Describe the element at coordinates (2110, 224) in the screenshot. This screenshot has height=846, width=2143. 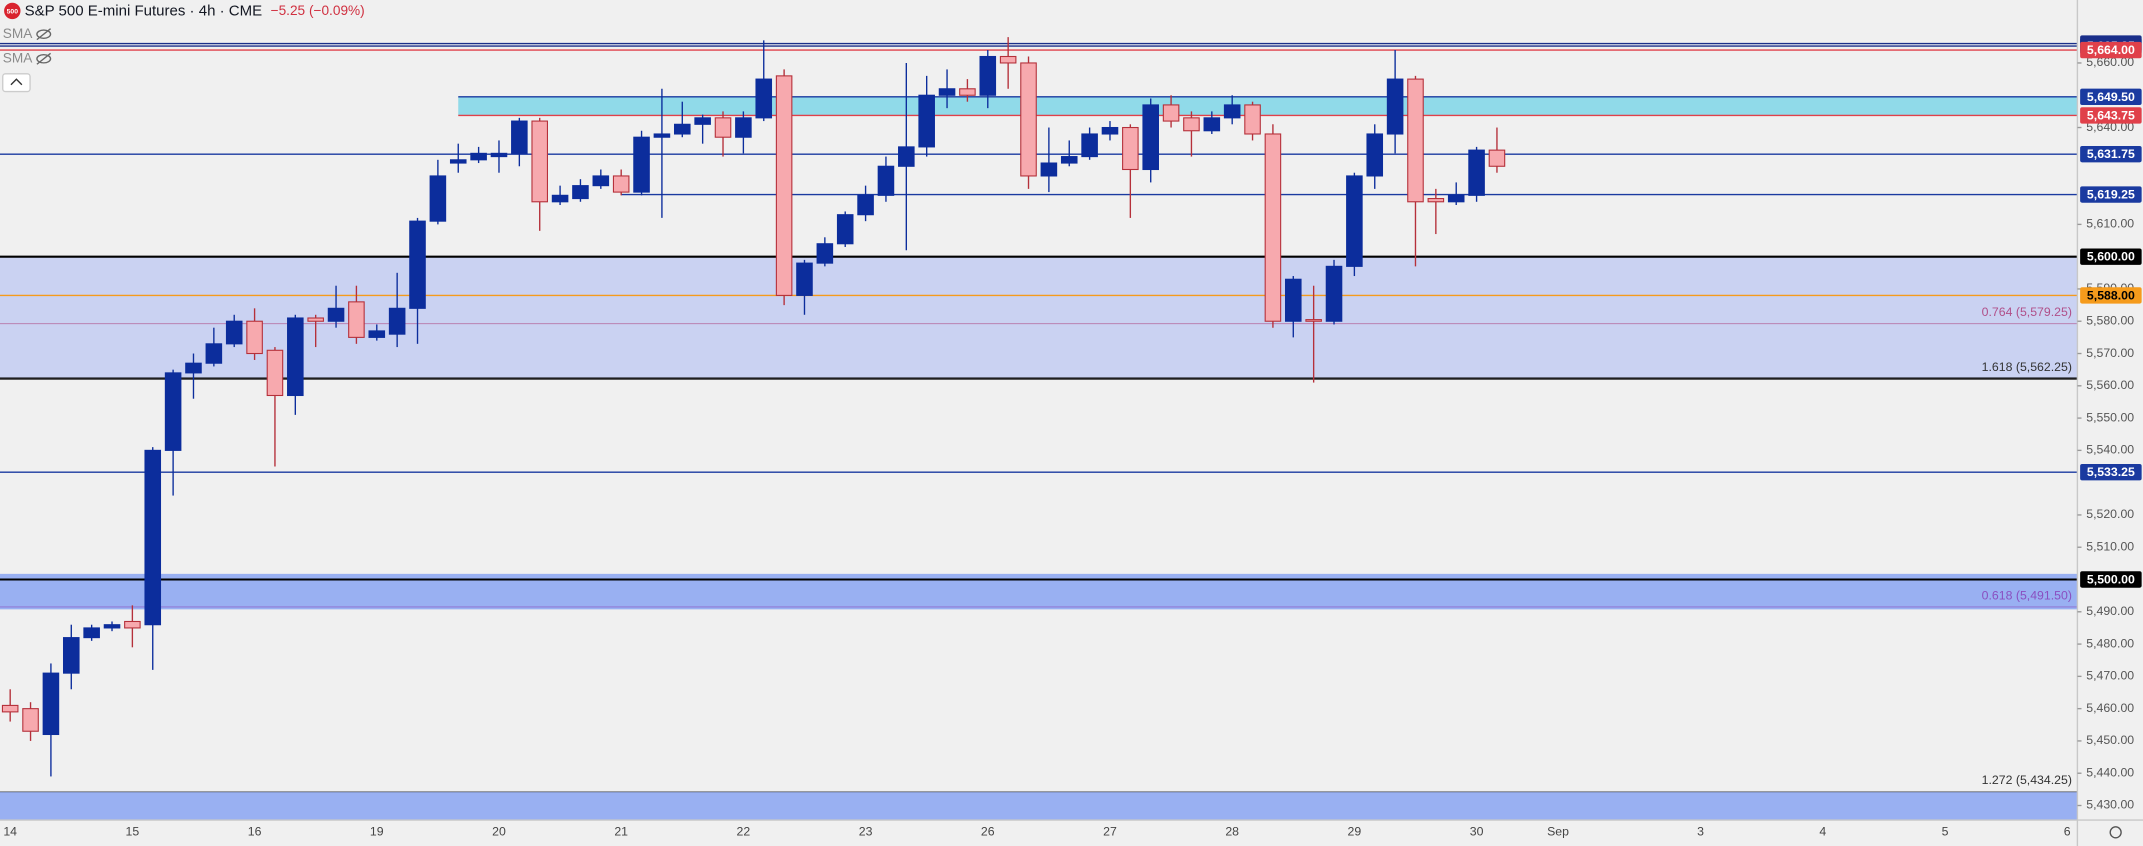
I see `y-tick-label: 5,610.00` at that location.